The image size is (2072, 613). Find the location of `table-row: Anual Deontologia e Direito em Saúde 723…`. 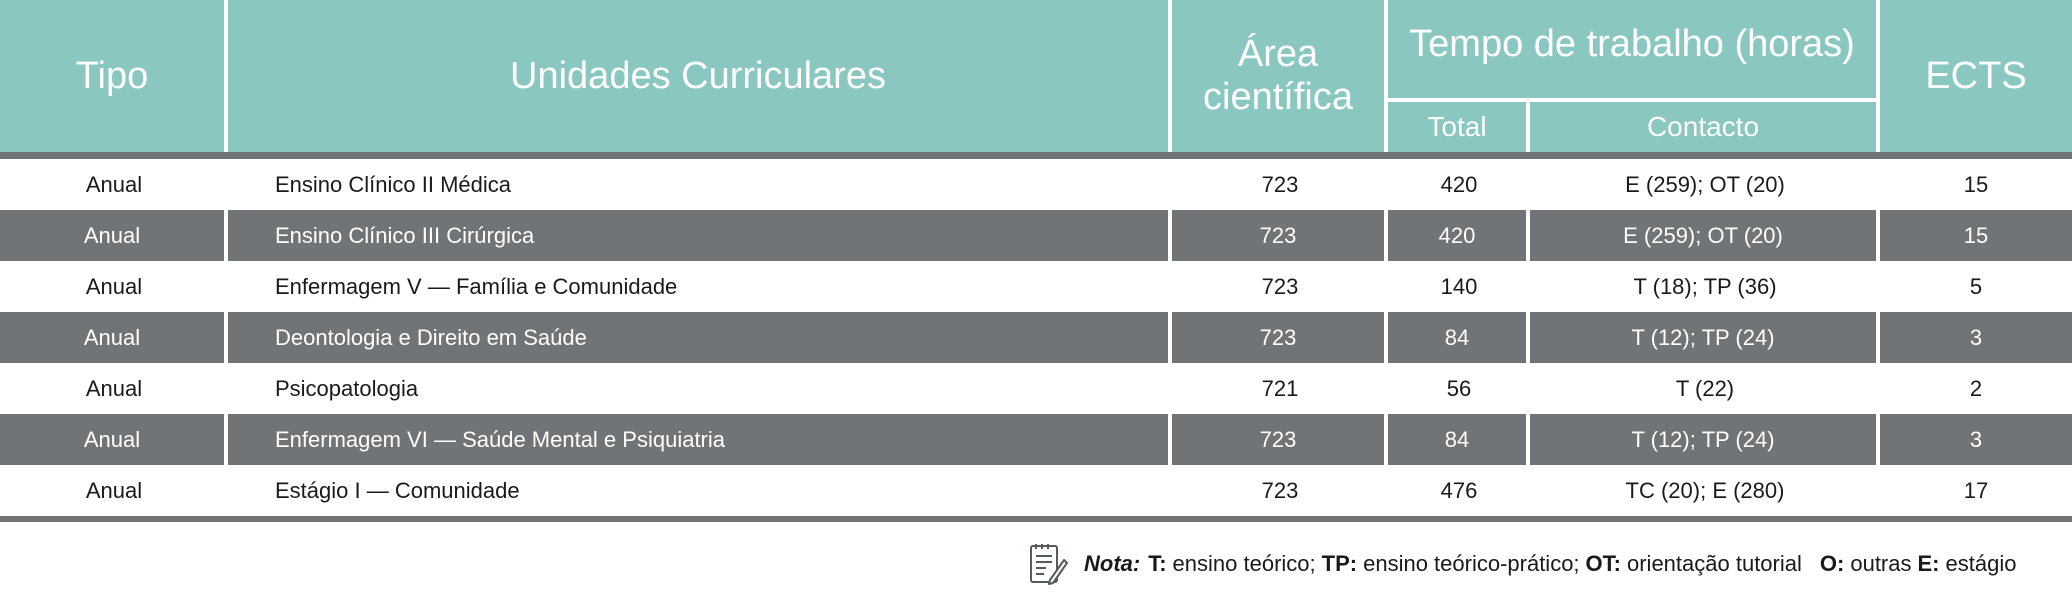

table-row: Anual Deontologia e Direito em Saúde 723… is located at coordinates (1036, 337).